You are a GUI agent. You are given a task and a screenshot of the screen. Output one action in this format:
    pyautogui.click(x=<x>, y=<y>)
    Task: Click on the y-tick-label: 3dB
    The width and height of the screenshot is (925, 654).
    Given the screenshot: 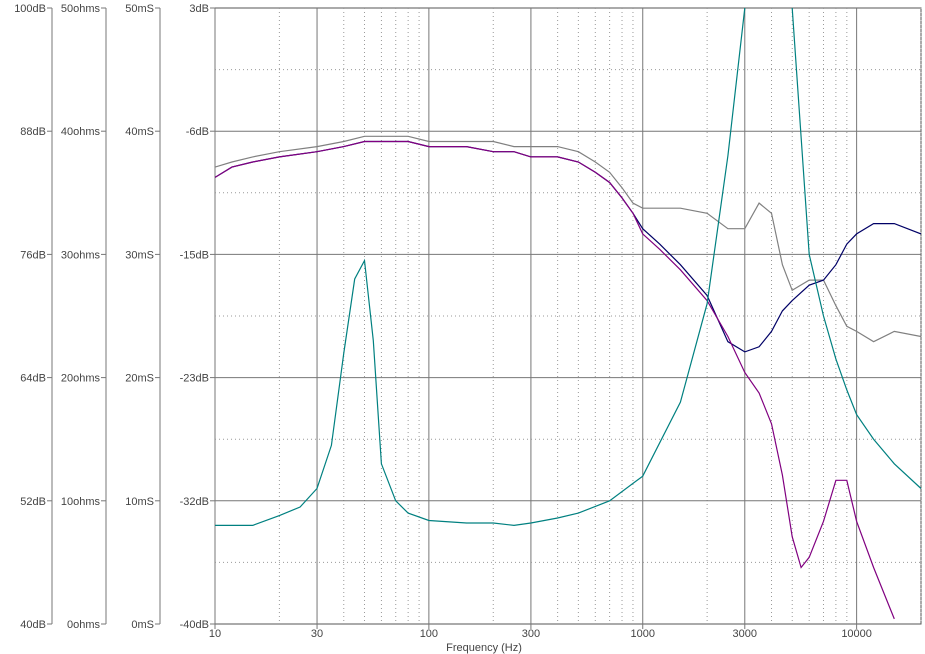 What is the action you would take?
    pyautogui.click(x=199, y=9)
    